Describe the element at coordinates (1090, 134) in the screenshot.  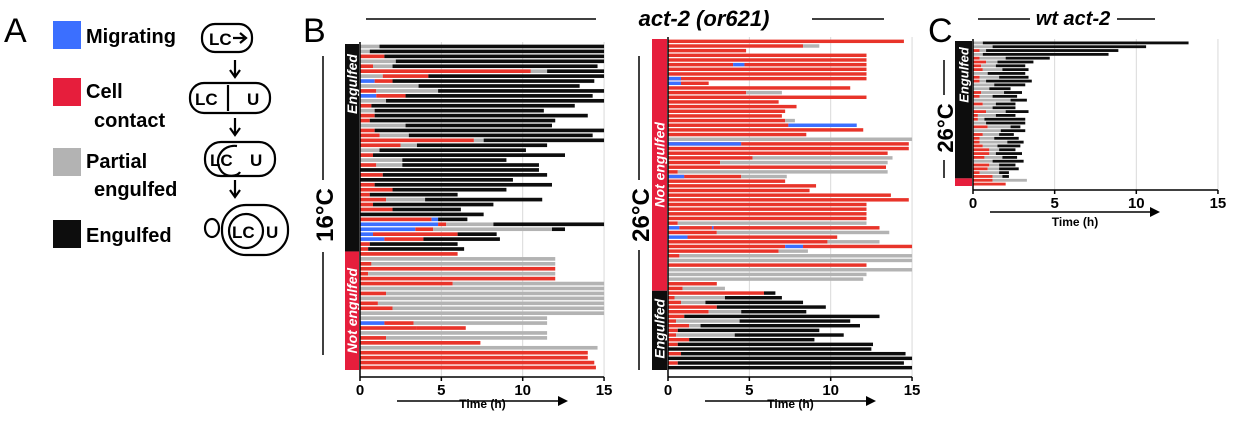
I see `chart-wt-26c: Engulfed 0 5 10 15 Time (h)` at that location.